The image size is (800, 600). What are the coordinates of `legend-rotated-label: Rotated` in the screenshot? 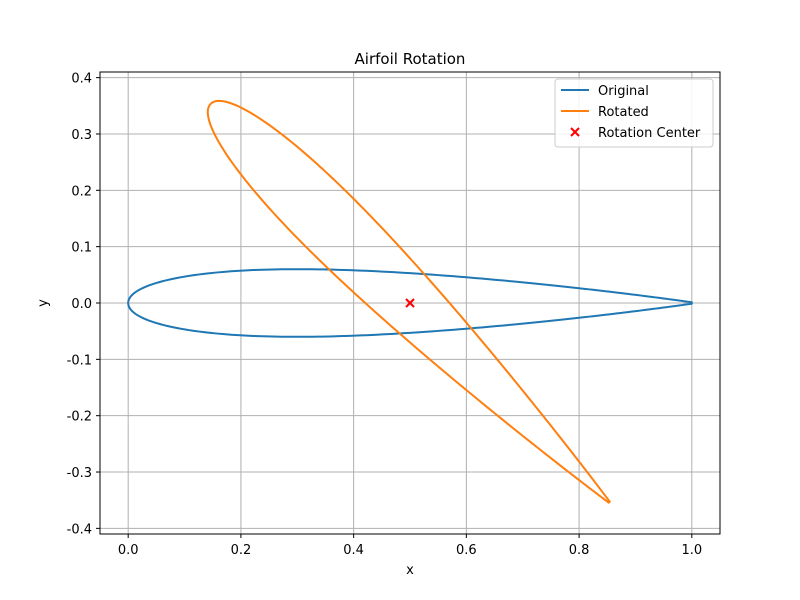 It's located at (623, 112).